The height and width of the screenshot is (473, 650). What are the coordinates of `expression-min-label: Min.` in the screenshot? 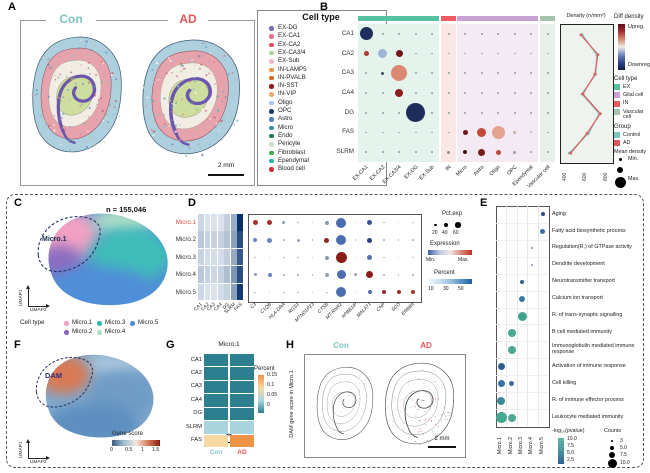 It's located at (431, 260).